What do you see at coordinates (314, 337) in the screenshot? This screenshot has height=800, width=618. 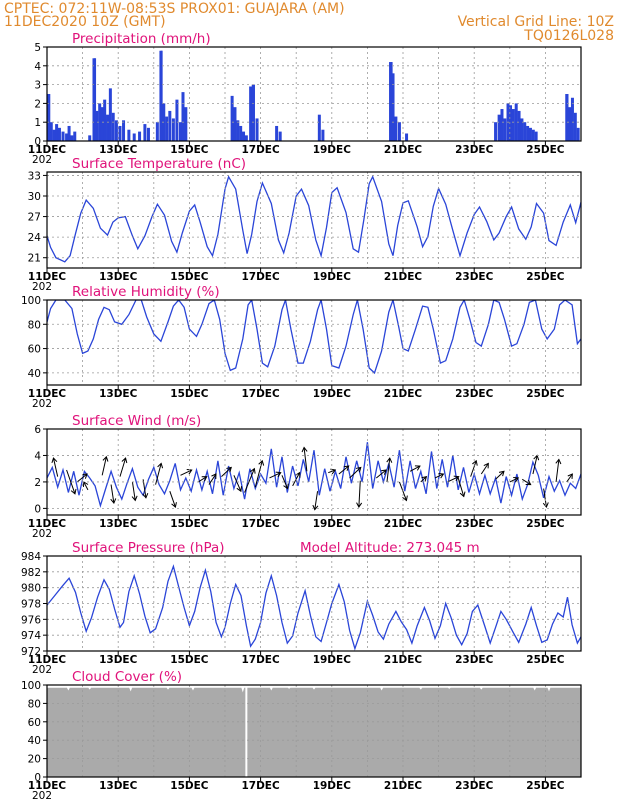 I see `rh-line` at bounding box center [314, 337].